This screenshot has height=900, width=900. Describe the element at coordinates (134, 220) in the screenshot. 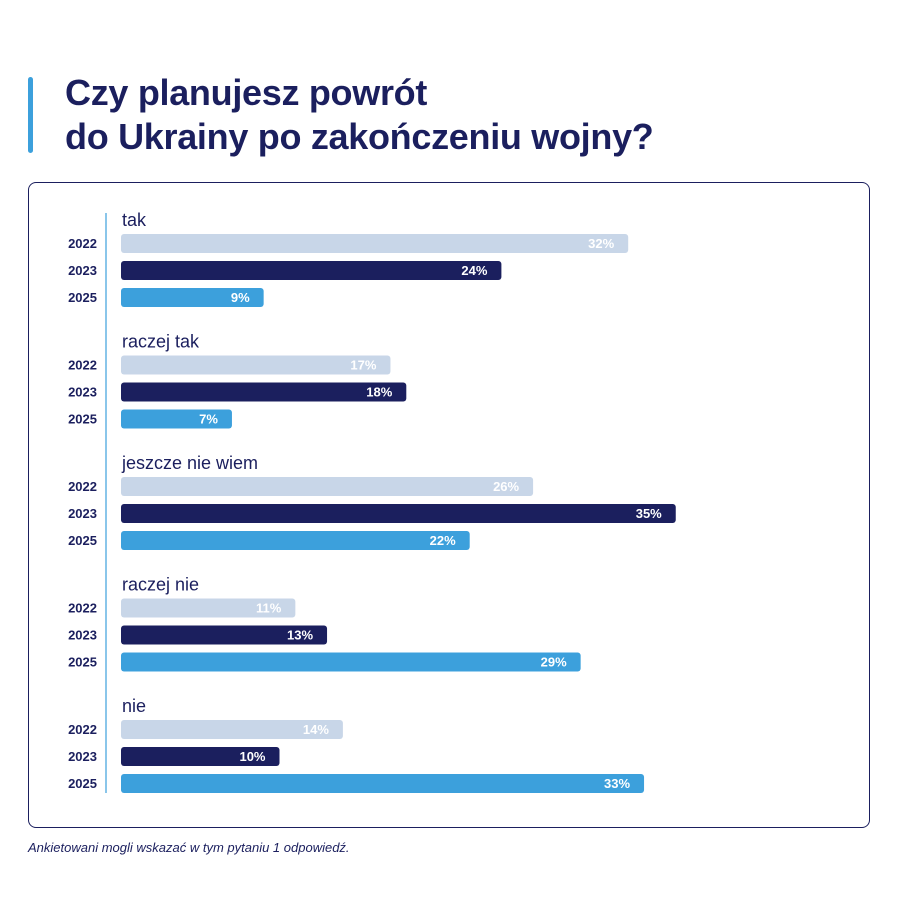

I see `category-label: tak` at that location.